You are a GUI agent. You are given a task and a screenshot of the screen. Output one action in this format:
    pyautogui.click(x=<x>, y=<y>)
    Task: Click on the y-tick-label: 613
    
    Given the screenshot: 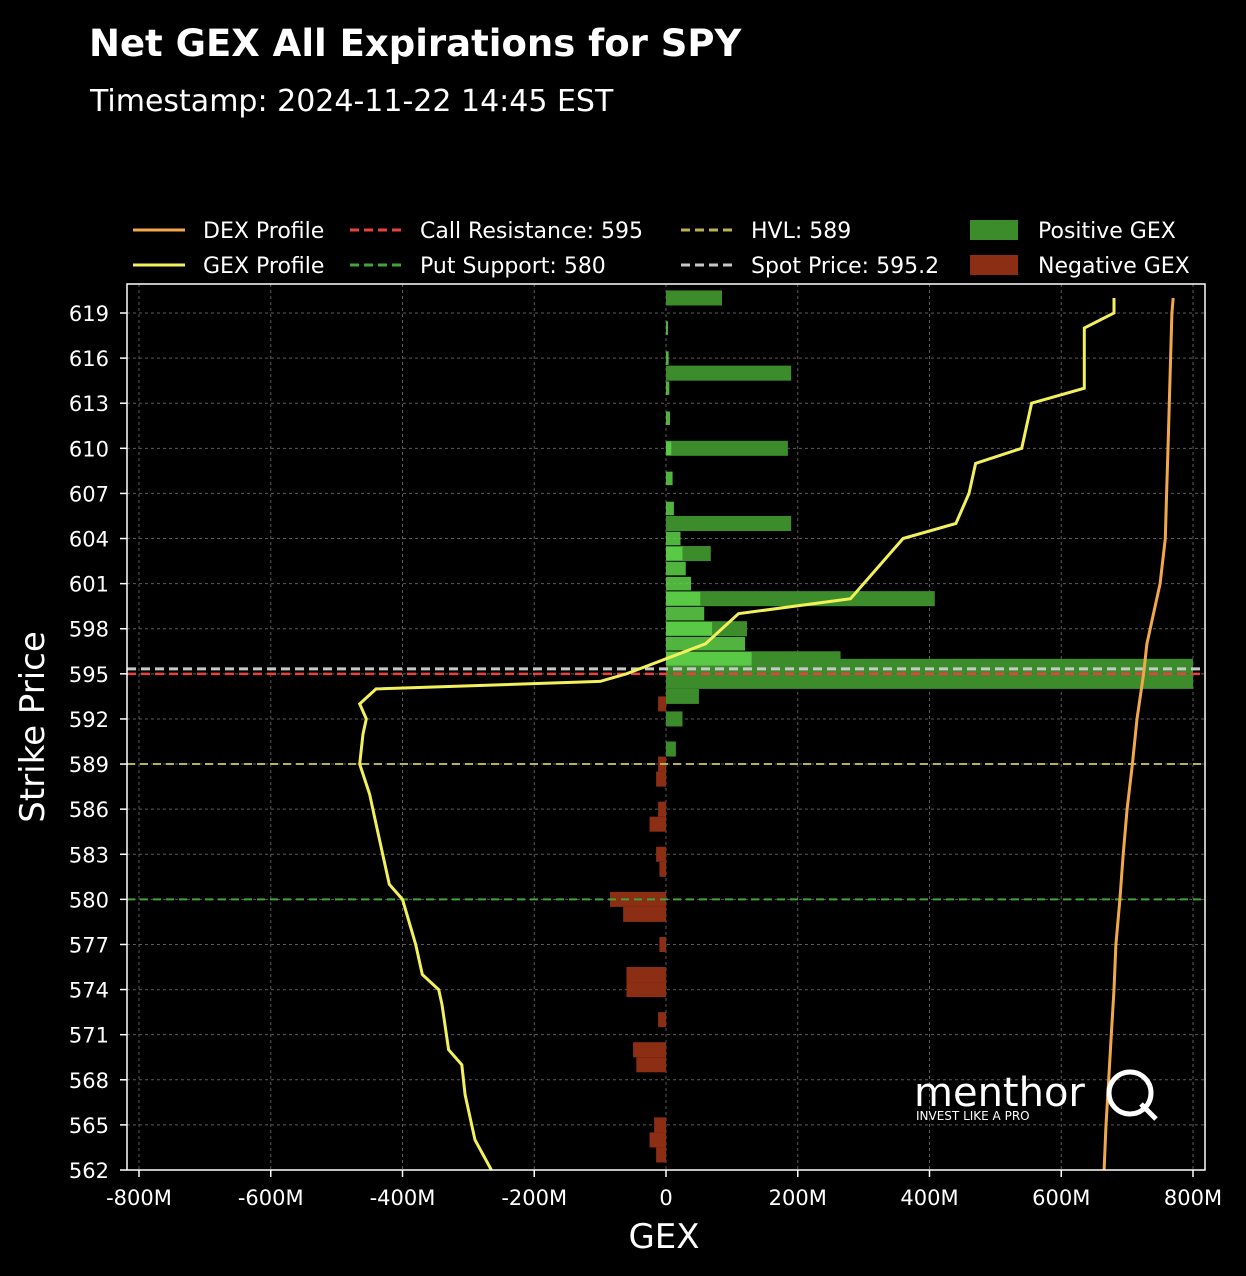 What is the action you would take?
    pyautogui.click(x=89, y=404)
    